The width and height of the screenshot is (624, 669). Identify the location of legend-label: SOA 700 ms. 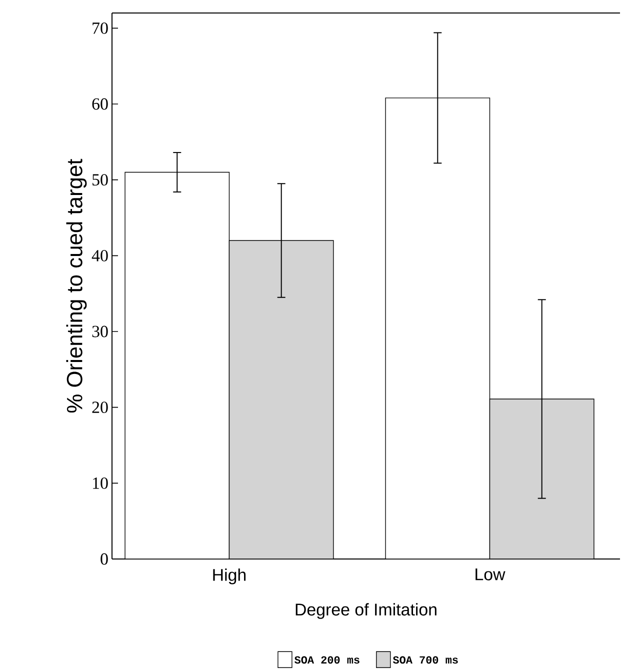
(425, 660).